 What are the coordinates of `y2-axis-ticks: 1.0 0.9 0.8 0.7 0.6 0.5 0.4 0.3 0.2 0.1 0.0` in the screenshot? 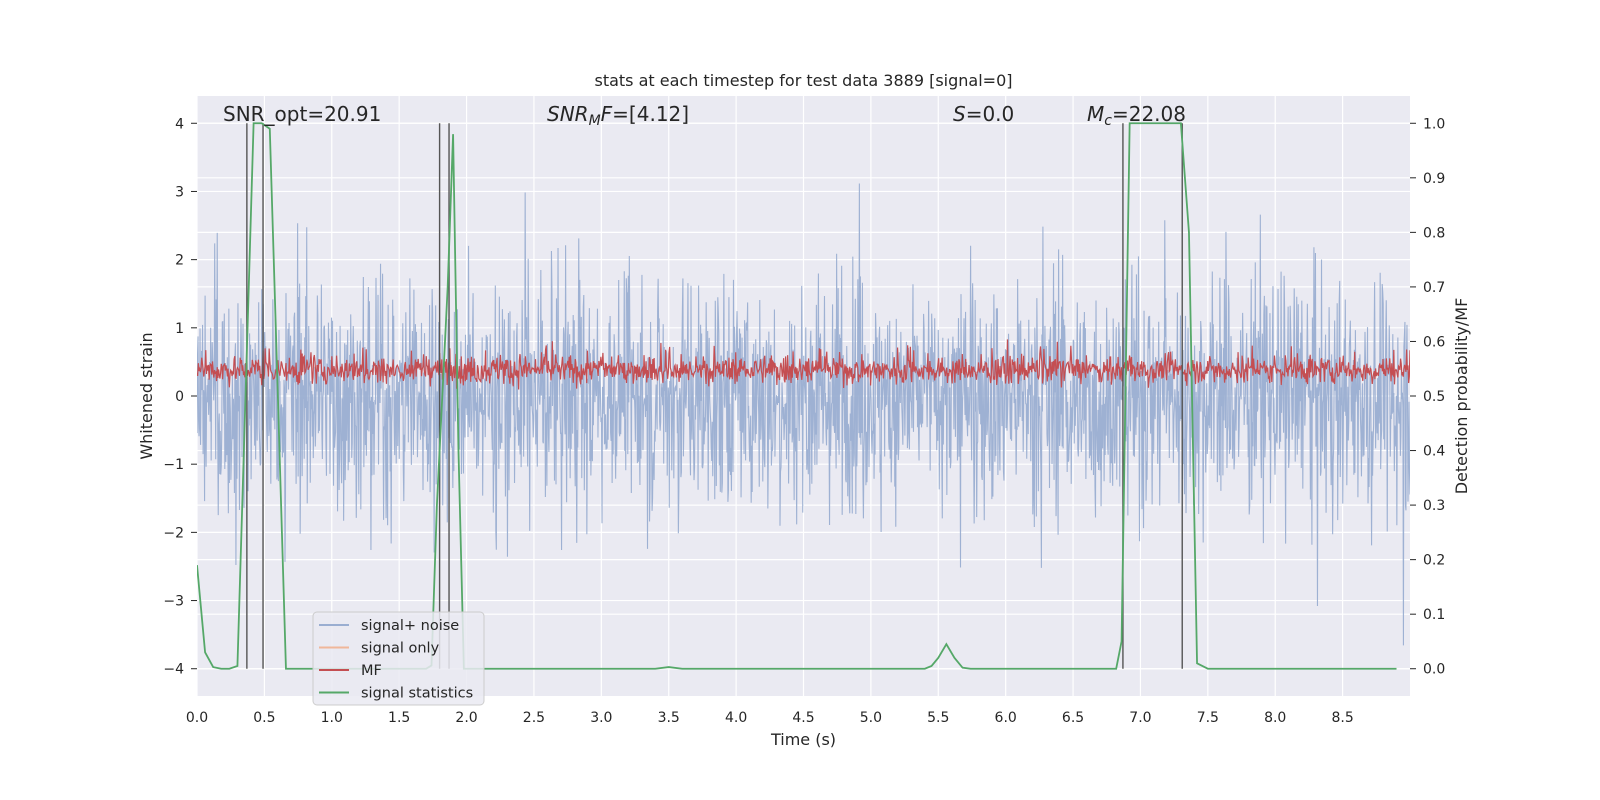 It's located at (1427, 397).